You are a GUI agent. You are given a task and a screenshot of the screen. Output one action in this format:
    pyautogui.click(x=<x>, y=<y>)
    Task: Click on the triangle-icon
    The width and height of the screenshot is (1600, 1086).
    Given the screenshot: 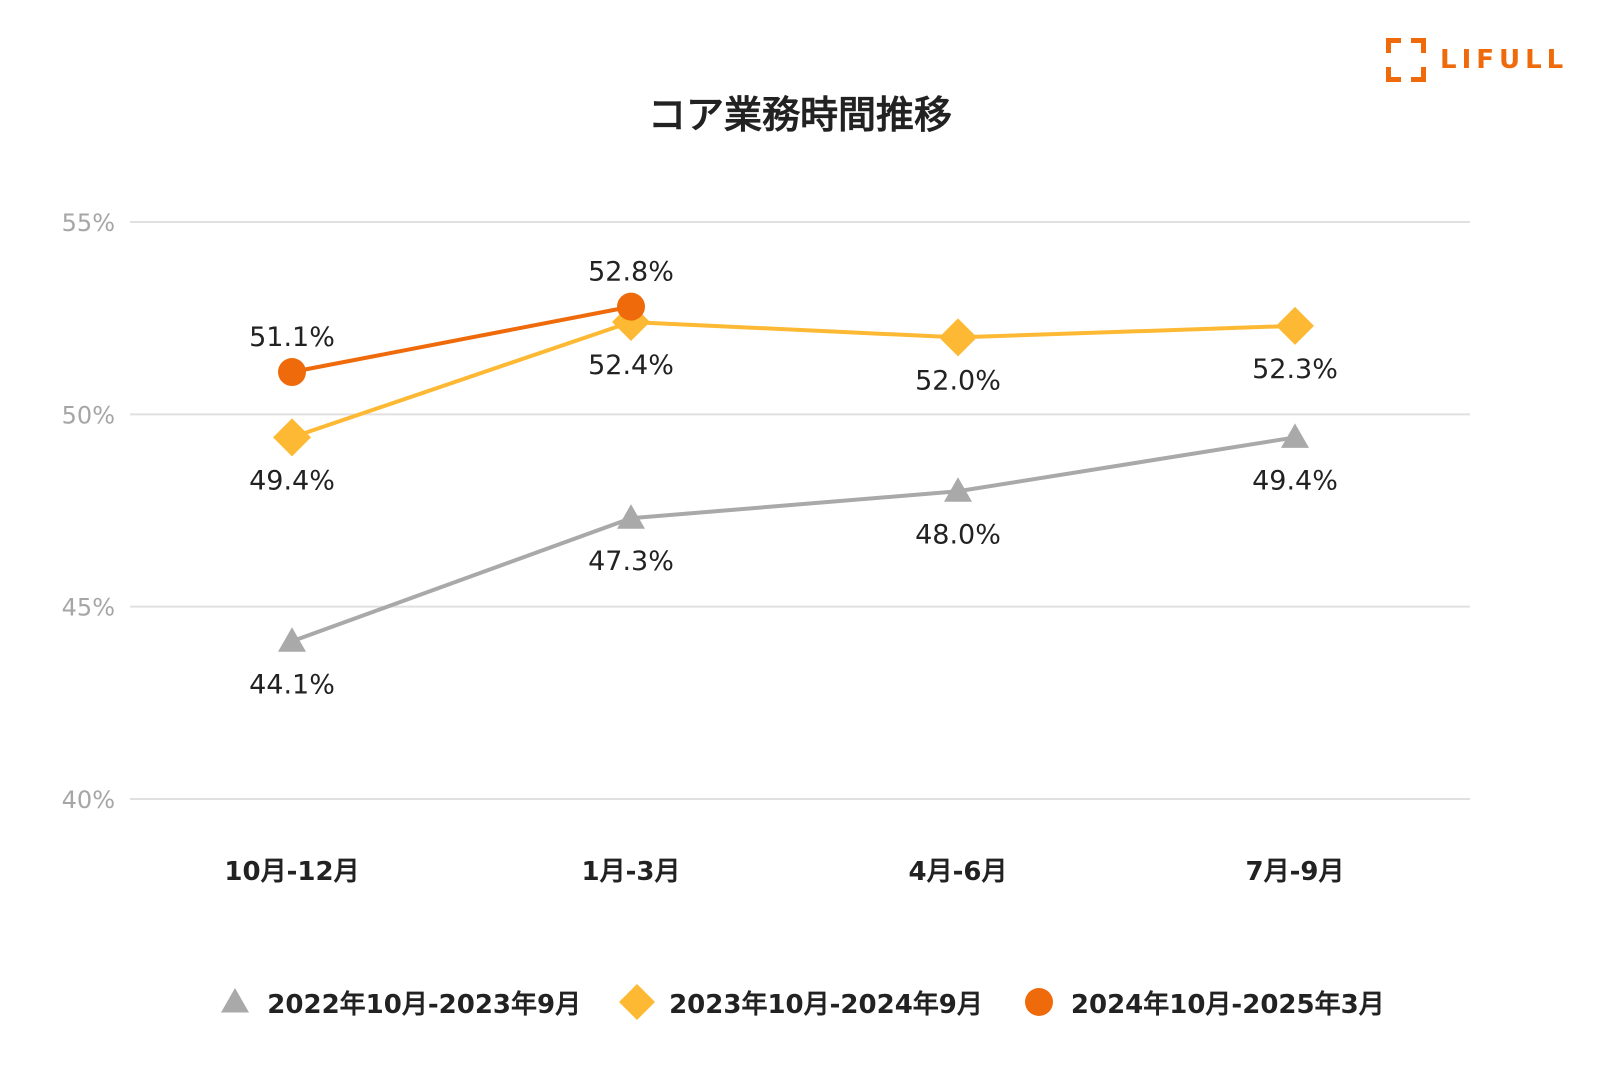 What is the action you would take?
    pyautogui.click(x=235, y=1000)
    